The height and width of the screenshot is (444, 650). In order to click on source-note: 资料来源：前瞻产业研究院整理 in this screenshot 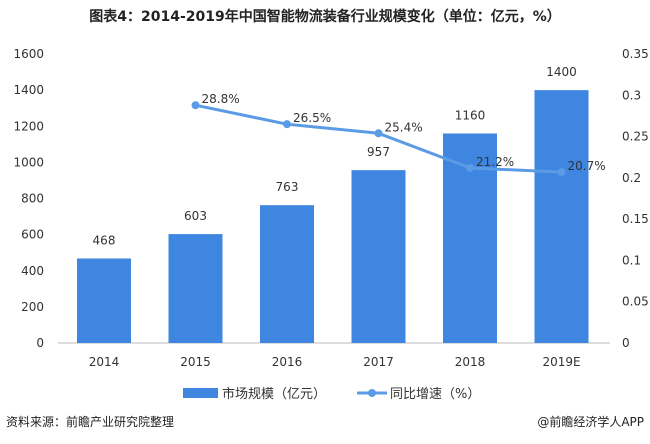, I will do `click(90, 422)`.